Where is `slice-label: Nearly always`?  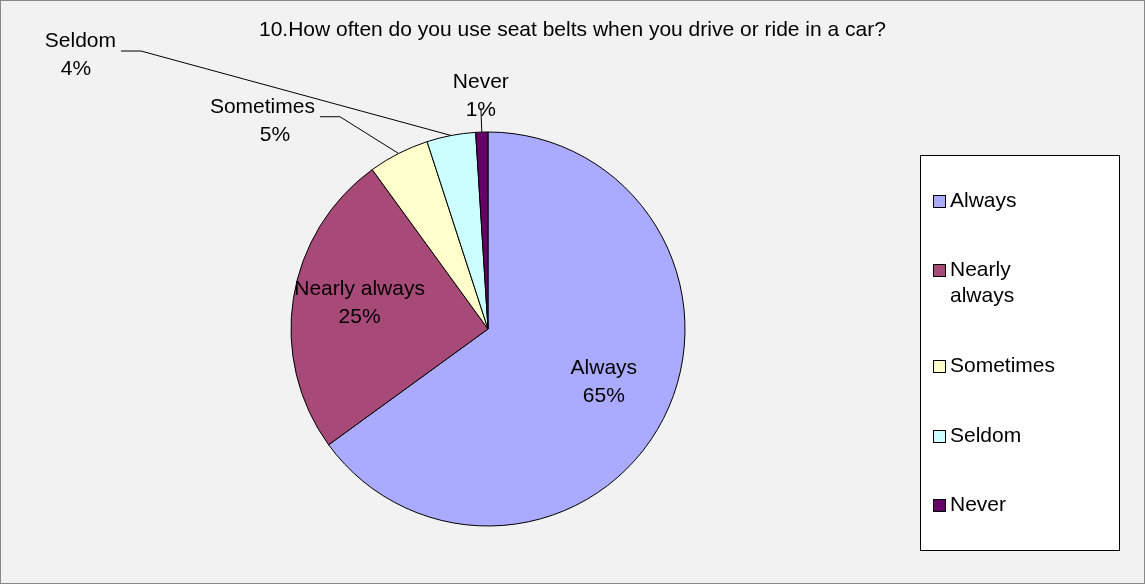
slice-label: Nearly always is located at coordinates (359, 287).